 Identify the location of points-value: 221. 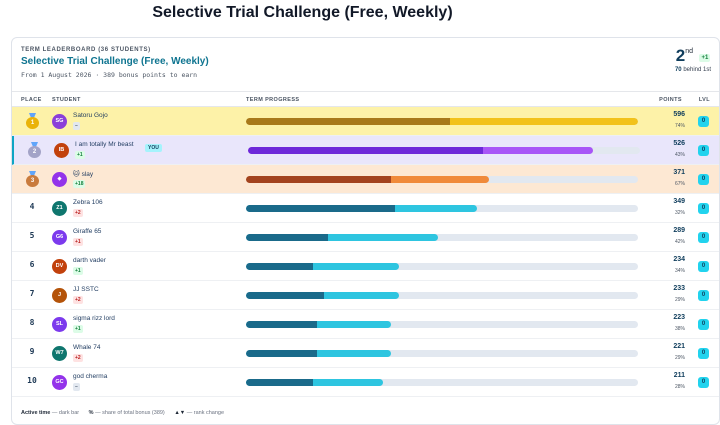
(679, 346).